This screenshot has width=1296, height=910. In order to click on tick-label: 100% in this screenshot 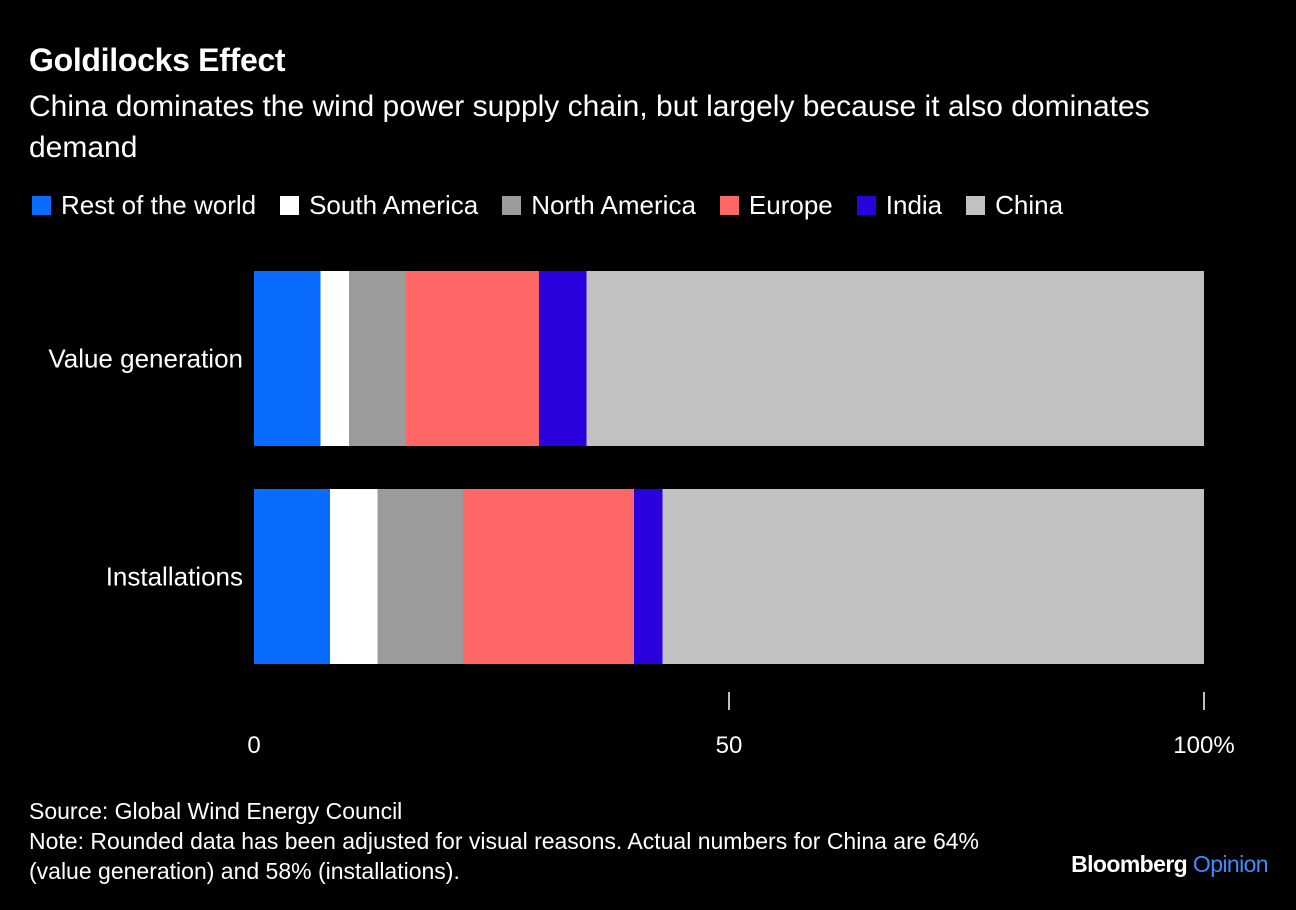, I will do `click(1203, 745)`.